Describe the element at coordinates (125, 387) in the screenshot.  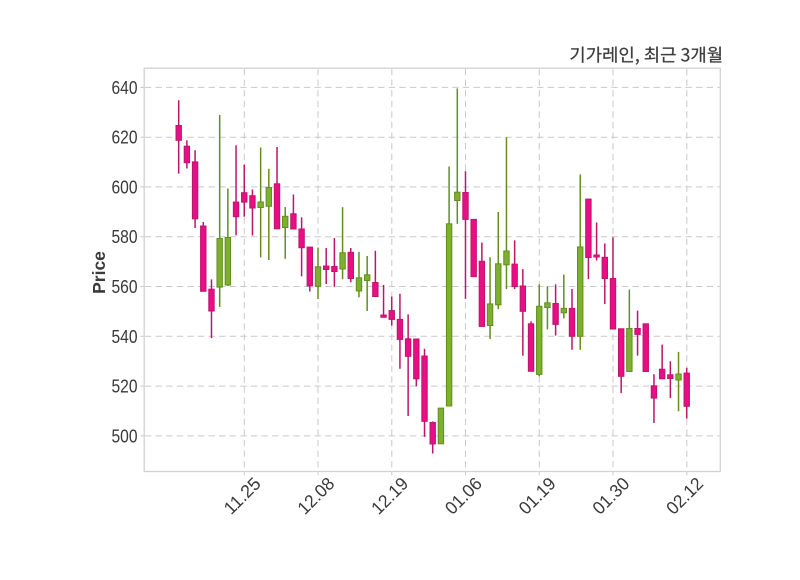
I see `svg-text: 520` at that location.